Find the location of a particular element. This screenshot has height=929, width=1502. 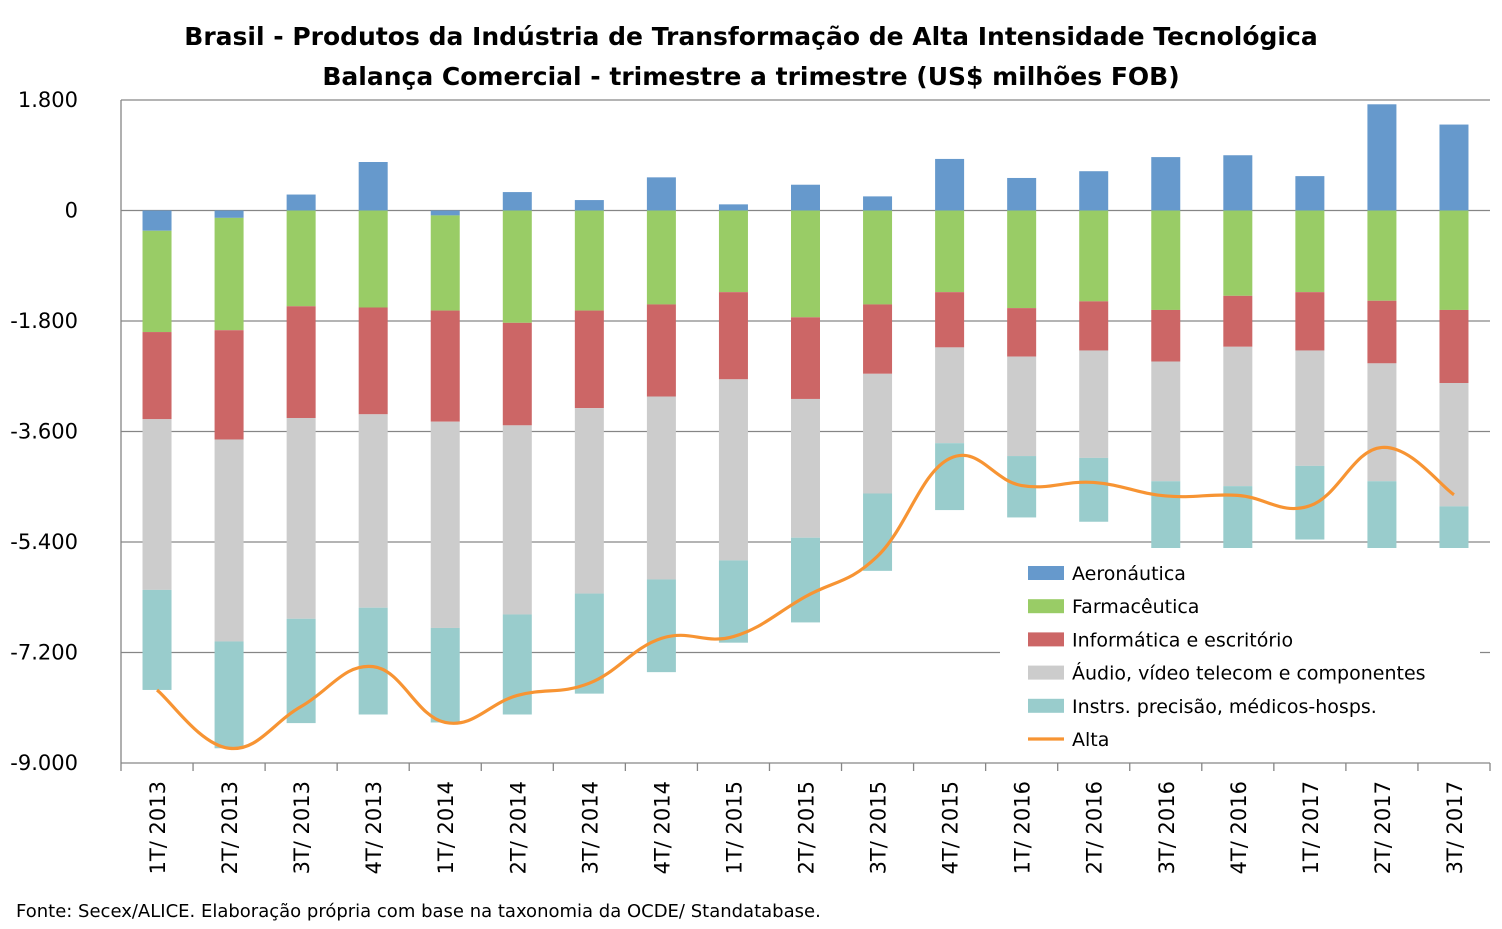

x-tick-label: 3T/ 2014 is located at coordinates (590, 827).